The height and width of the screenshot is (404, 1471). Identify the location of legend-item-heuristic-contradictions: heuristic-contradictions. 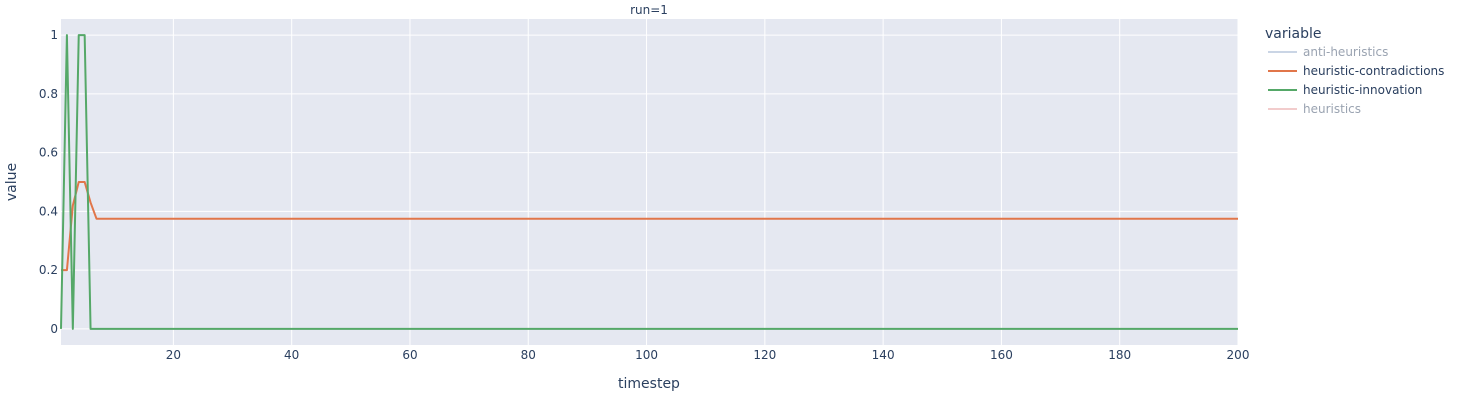
(1356, 71).